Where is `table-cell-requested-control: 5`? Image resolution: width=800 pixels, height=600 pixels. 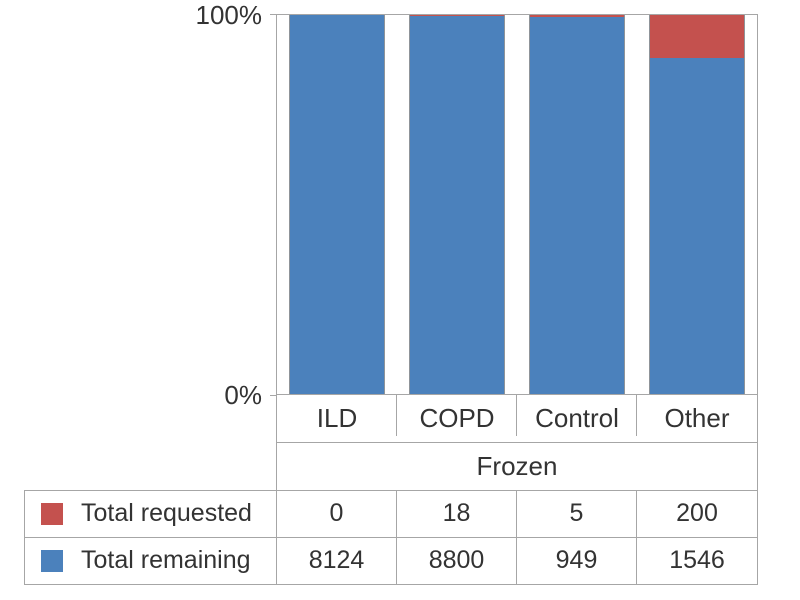
table-cell-requested-control: 5 is located at coordinates (577, 514).